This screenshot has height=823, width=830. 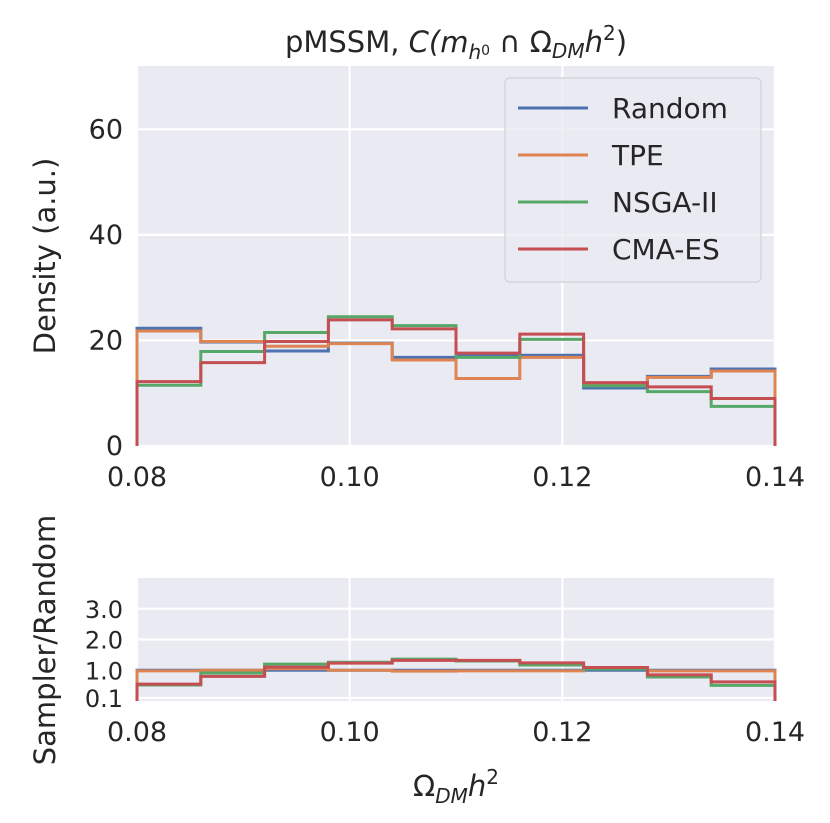 I want to click on ratio-y-axis-label: Sampler/Random, so click(x=45, y=640).